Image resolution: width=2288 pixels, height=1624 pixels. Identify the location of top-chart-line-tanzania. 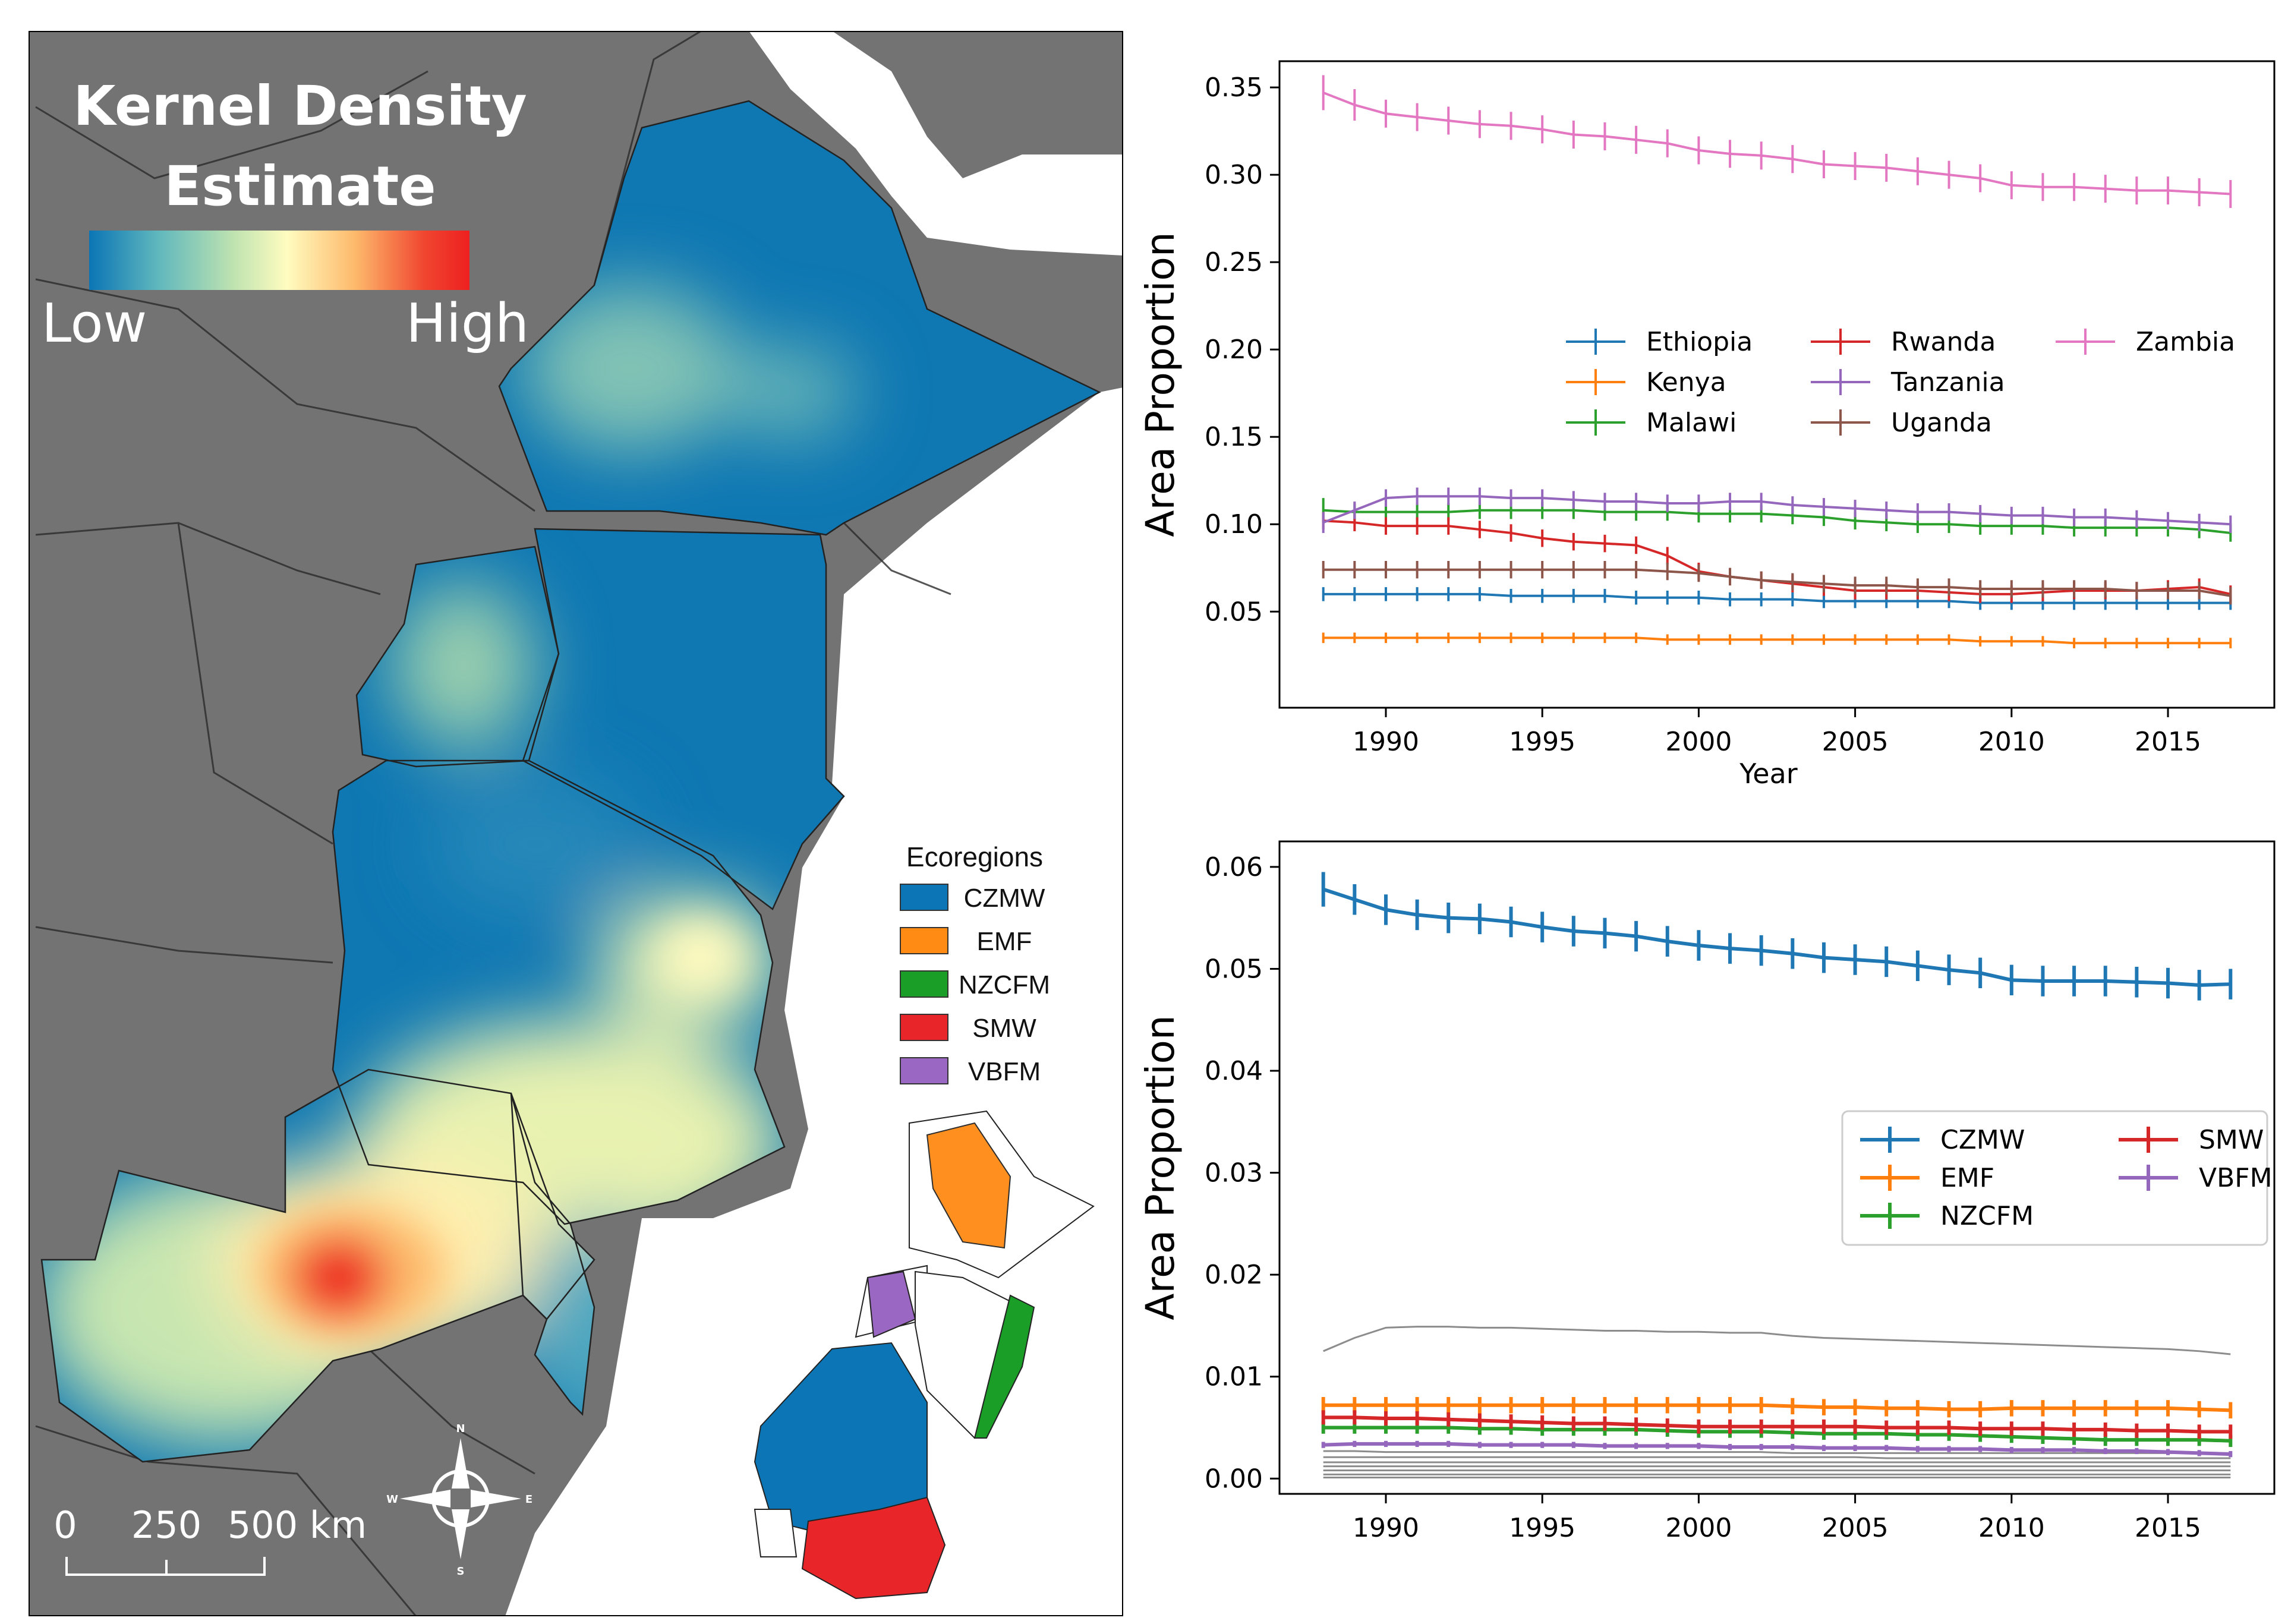
(1777, 510).